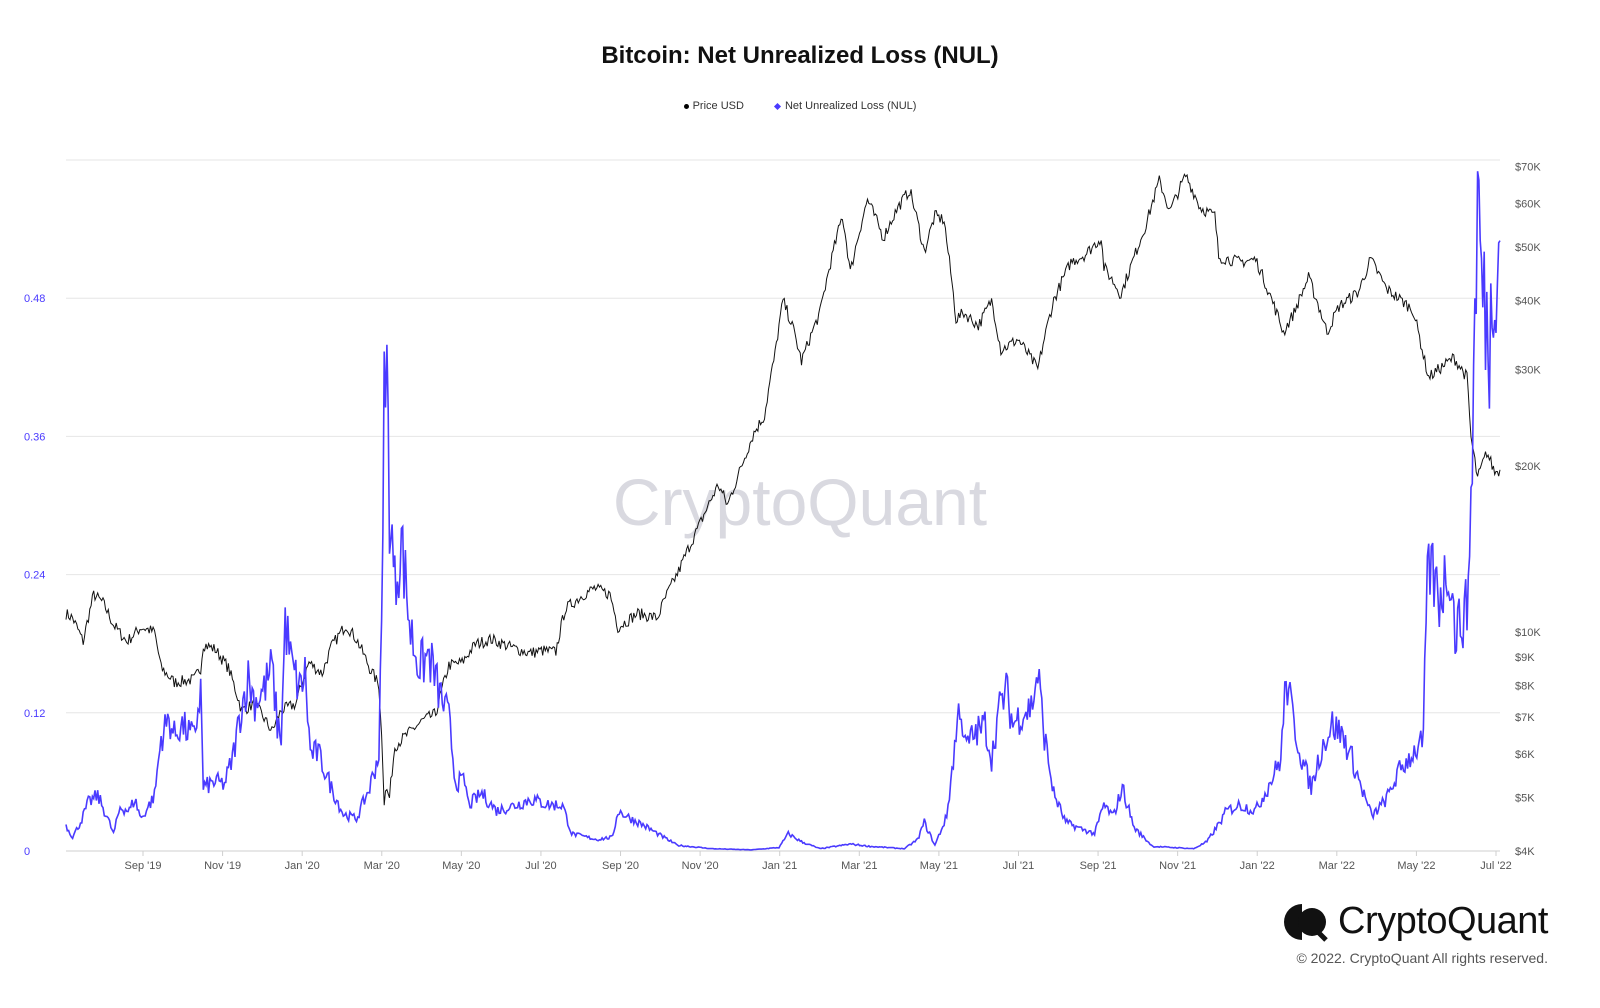 Image resolution: width=1600 pixels, height=1008 pixels. Describe the element at coordinates (1018, 866) in the screenshot. I see `x-tick-label: Jul '21` at that location.